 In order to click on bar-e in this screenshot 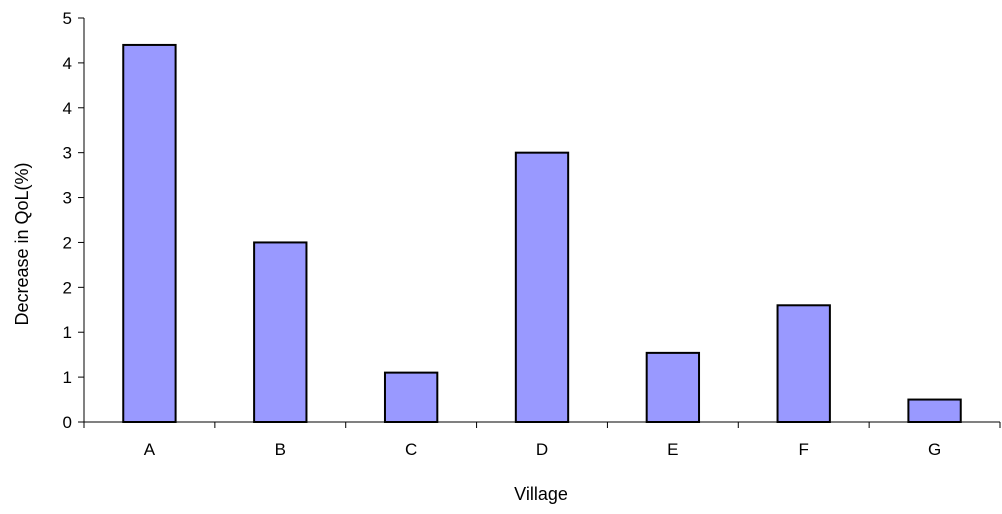, I will do `click(673, 387)`.